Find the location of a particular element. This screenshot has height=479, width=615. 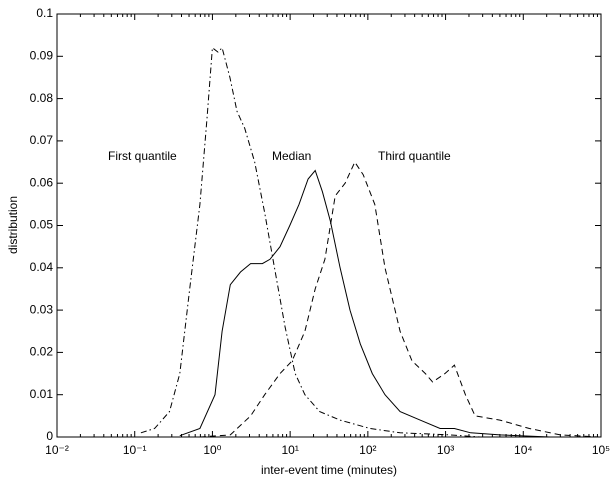

y-tick-label: 0.07 is located at coordinates (42, 140).